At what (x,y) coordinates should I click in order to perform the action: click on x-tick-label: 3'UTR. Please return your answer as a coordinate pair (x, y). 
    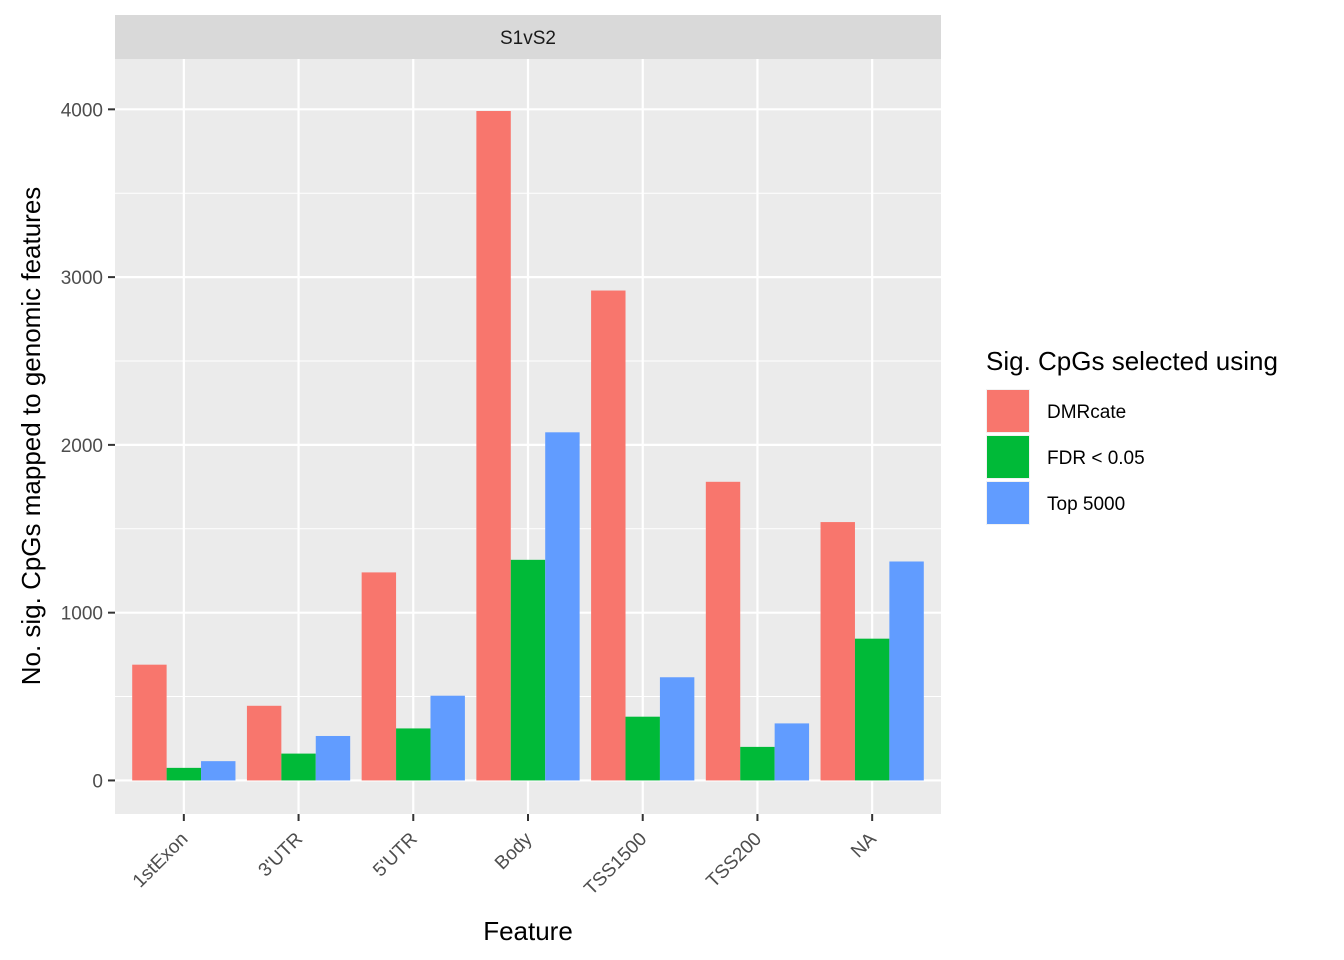
    Looking at the image, I should click on (281, 855).